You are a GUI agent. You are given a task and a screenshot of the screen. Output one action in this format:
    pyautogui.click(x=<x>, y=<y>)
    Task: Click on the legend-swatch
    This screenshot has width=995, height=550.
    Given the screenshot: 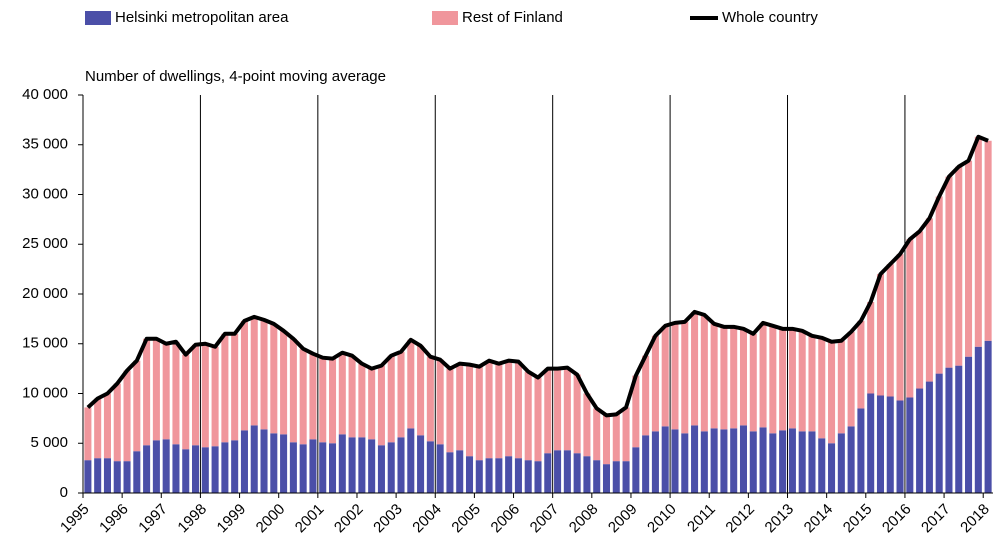 What is the action you would take?
    pyautogui.click(x=445, y=18)
    